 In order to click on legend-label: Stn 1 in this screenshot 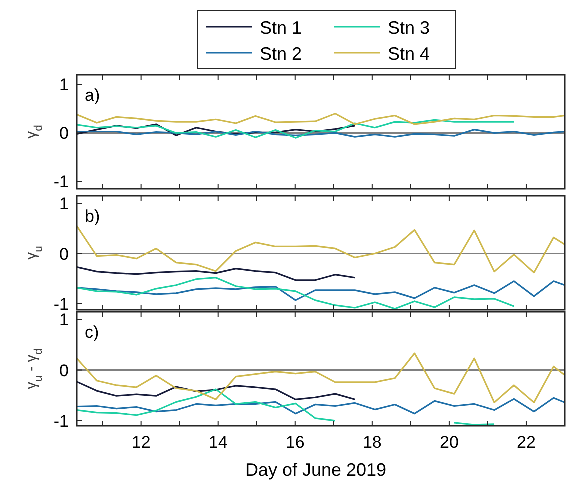, I will do `click(281, 28)`.